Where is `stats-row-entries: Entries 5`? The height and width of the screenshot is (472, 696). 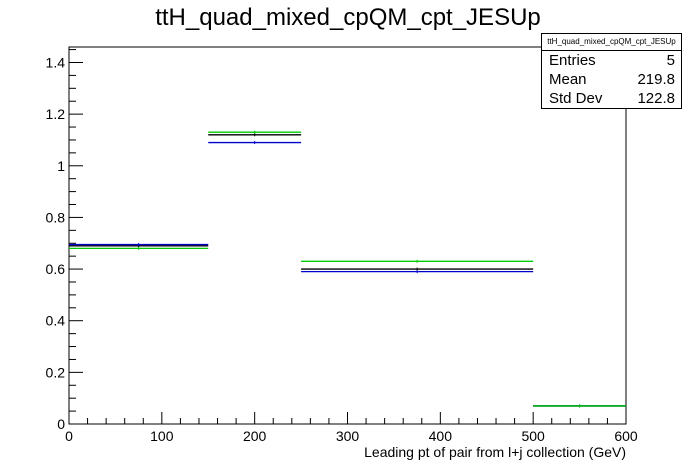
stats-row-entries: Entries 5 is located at coordinates (611, 60).